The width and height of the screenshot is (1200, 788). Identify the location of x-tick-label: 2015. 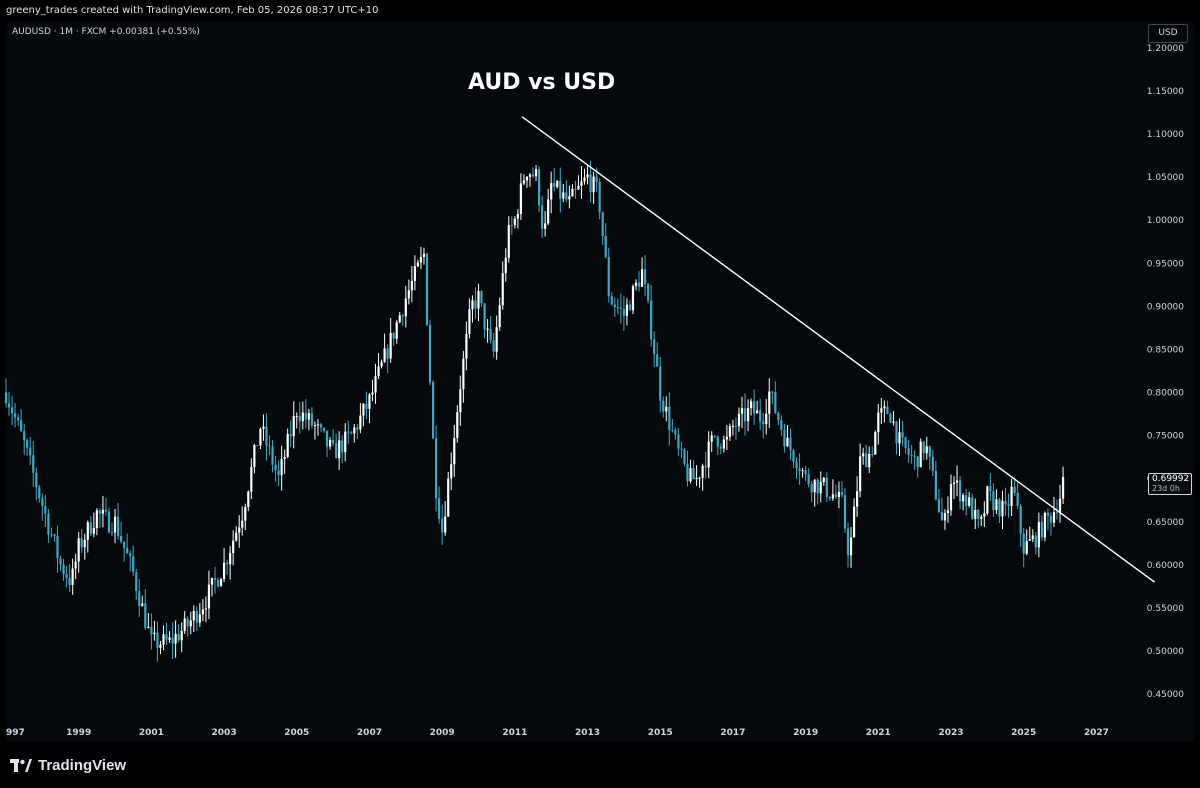
(660, 733).